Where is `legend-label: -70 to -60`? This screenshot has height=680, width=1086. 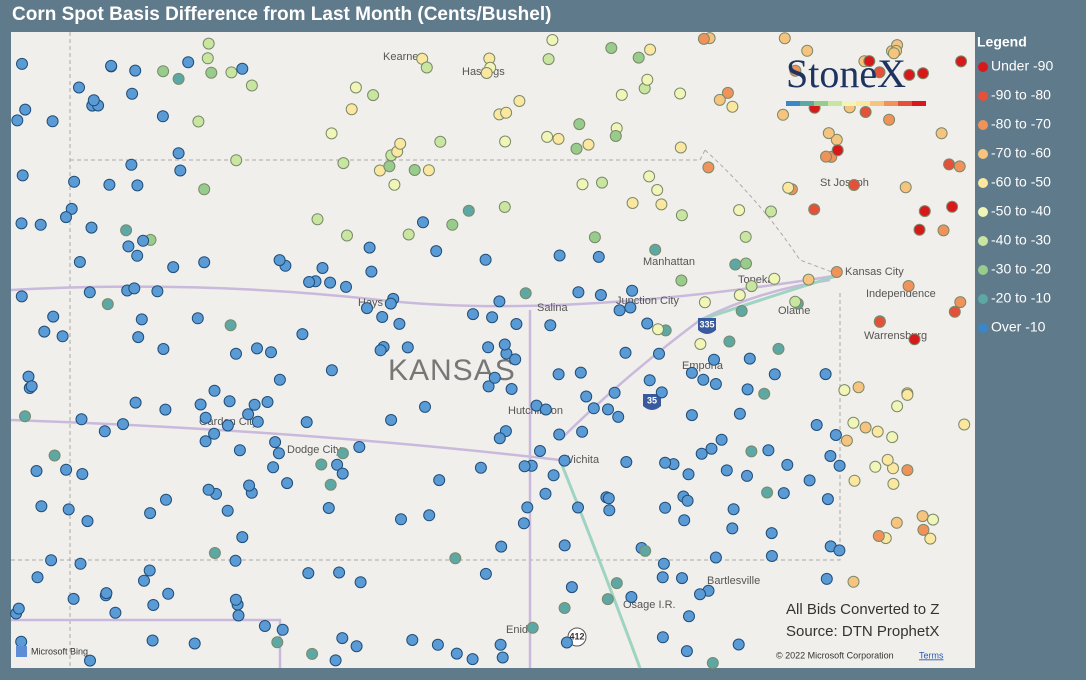 legend-label: -70 to -60 is located at coordinates (1021, 153).